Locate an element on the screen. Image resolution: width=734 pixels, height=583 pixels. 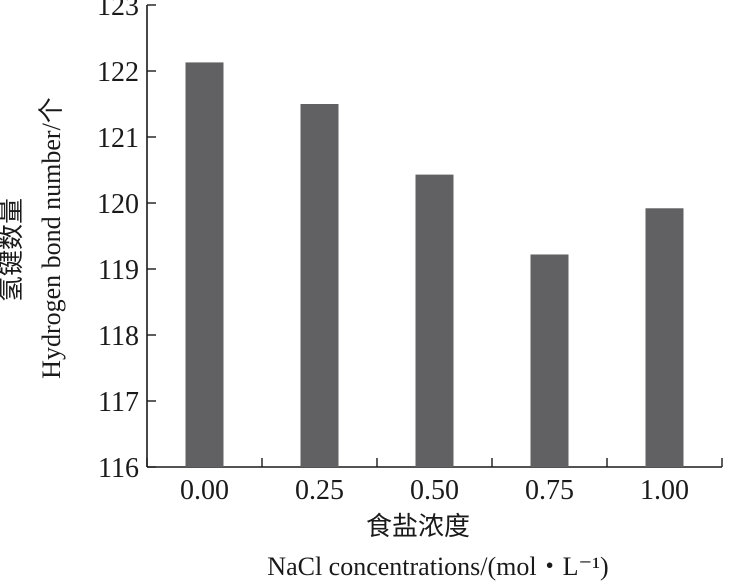
x-tick-label: 1.00 is located at coordinates (664, 490).